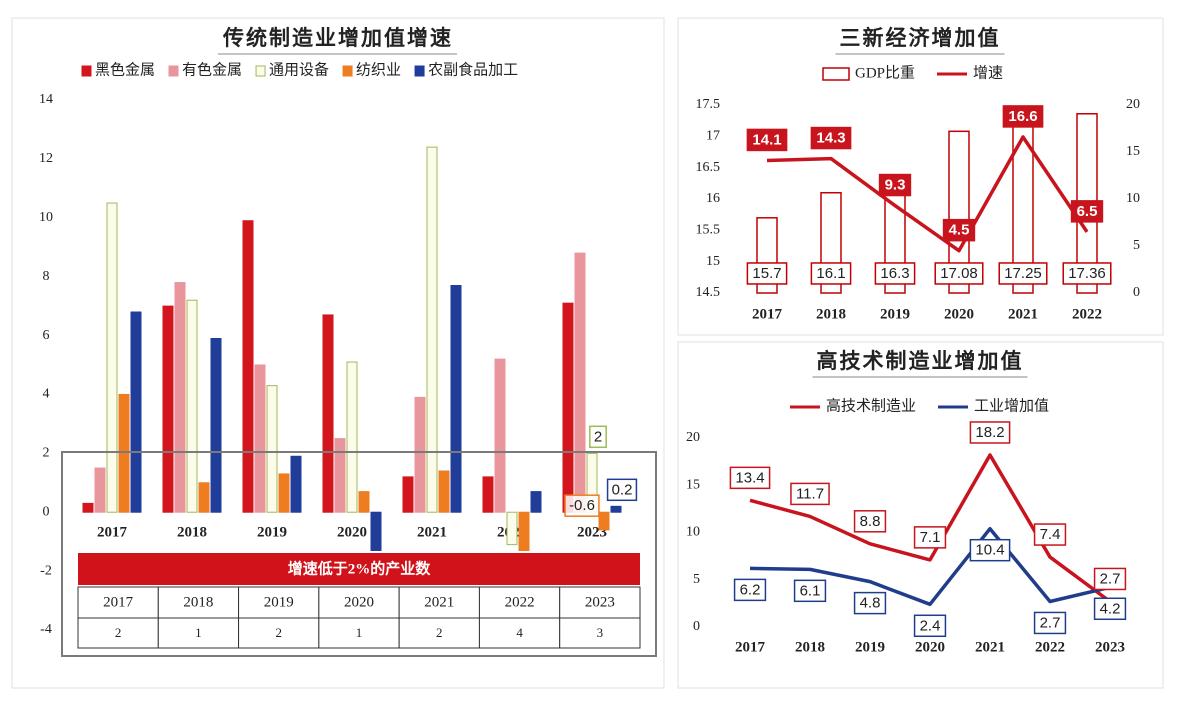 The height and width of the screenshot is (701, 1183). Describe the element at coordinates (46, 276) in the screenshot. I see `y-tick-label: 8` at that location.